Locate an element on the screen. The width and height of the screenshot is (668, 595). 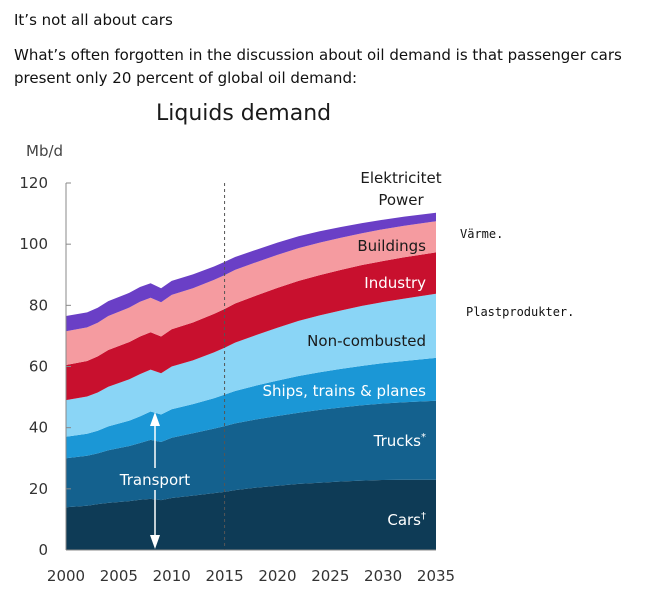
x-tick-label: 2000 is located at coordinates (66, 576).